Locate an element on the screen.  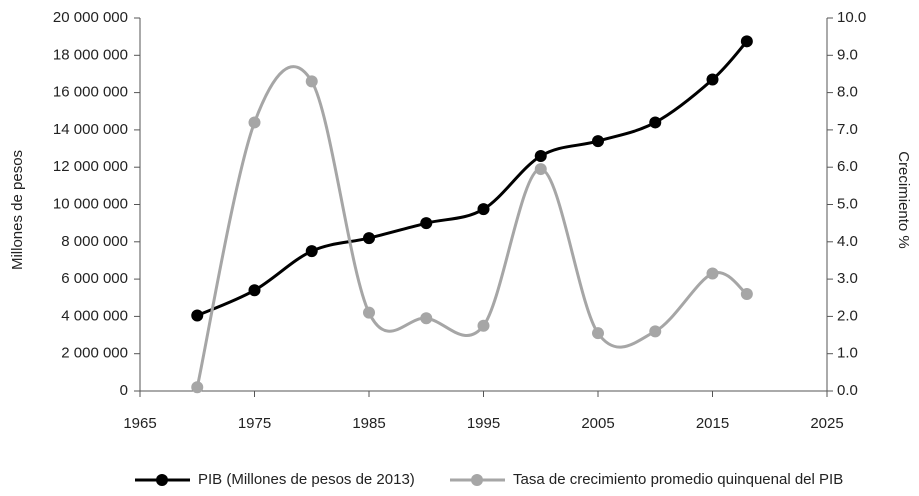
y-tick-label: 14 000 000 is located at coordinates (90, 129).